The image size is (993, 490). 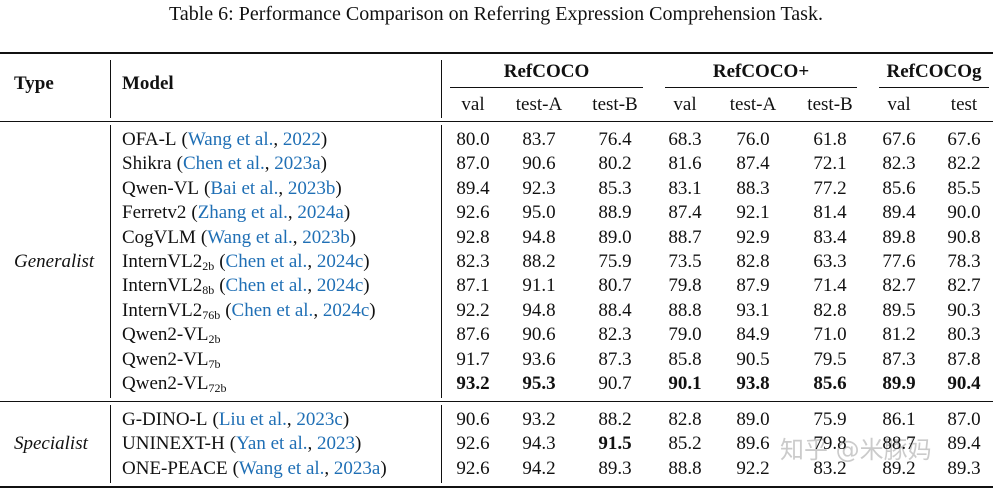 I want to click on citation: (Wang et al., 2023b), so click(x=278, y=237).